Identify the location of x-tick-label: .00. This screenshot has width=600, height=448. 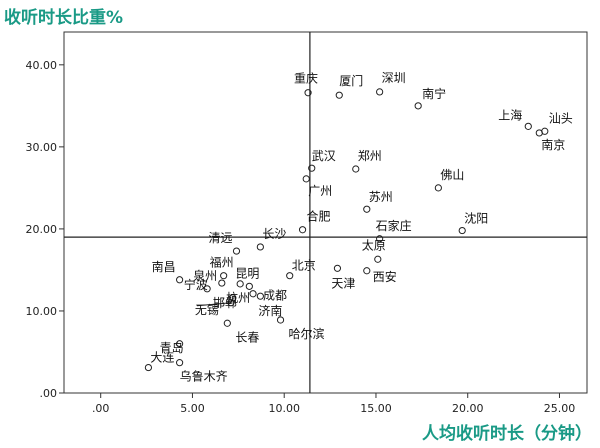
(101, 408).